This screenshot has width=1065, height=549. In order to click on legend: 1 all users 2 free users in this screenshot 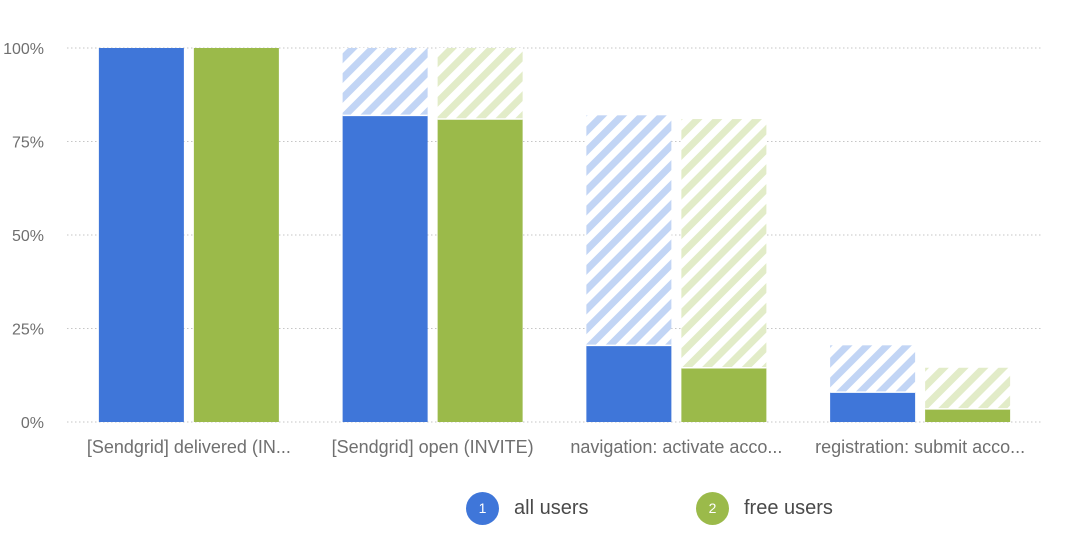, I will do `click(532, 508)`.